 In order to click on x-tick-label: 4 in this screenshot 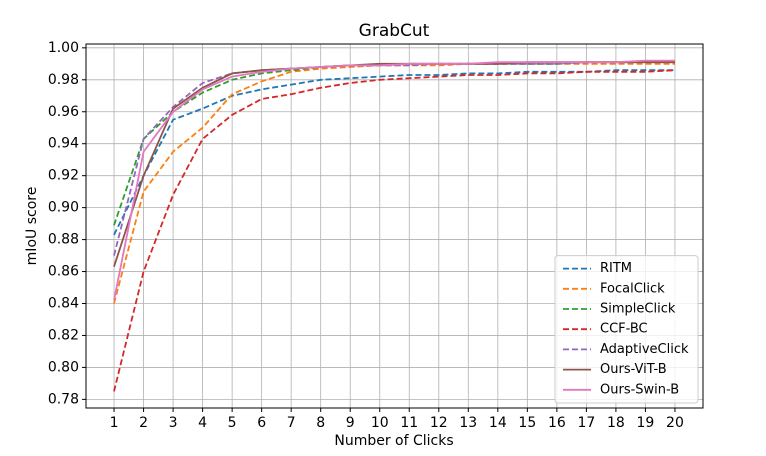, I will do `click(202, 423)`.